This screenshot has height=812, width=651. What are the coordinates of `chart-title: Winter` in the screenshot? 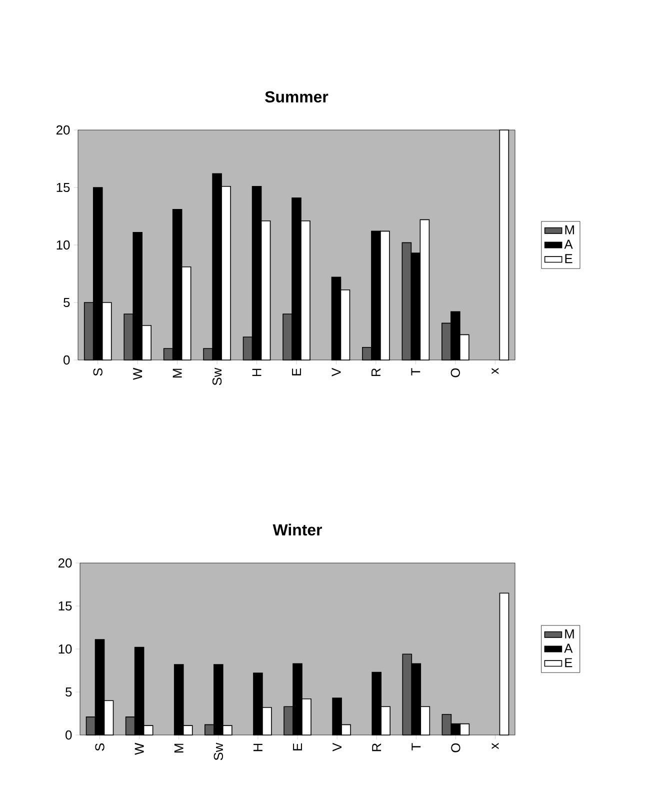 It's located at (297, 530).